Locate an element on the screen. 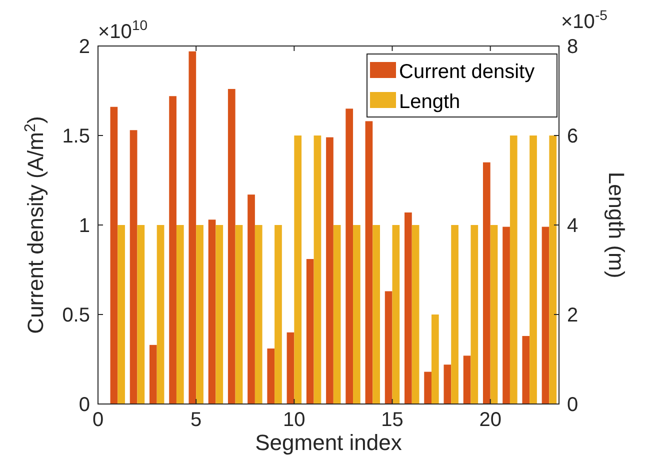 The image size is (655, 474). text: ×10$^{10}$ is located at coordinates (123, 30).